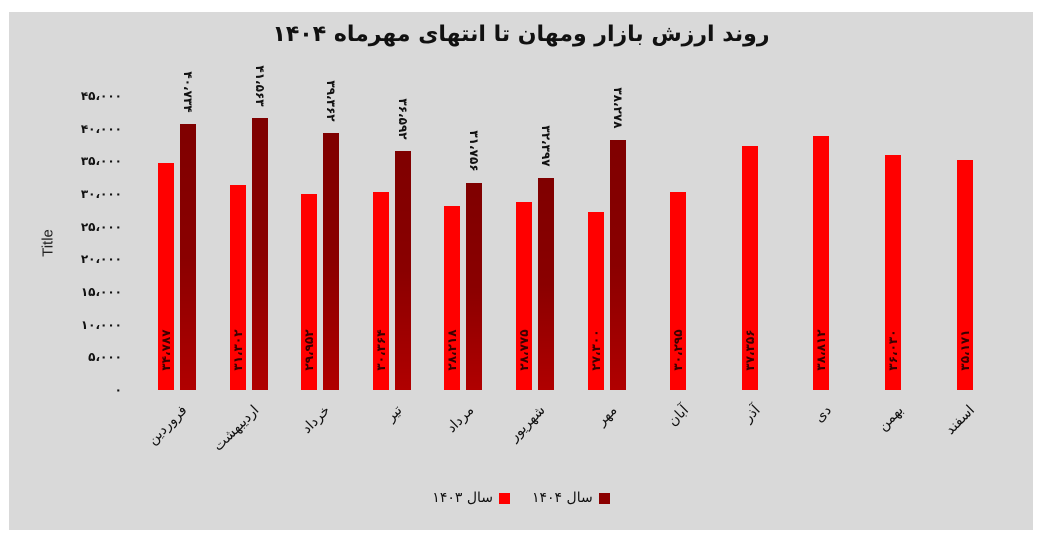 Image resolution: width=1042 pixels, height=538 pixels. Describe the element at coordinates (380, 350) in the screenshot. I see `bar-value-label-1403: ۳۰،۳۶۴` at that location.